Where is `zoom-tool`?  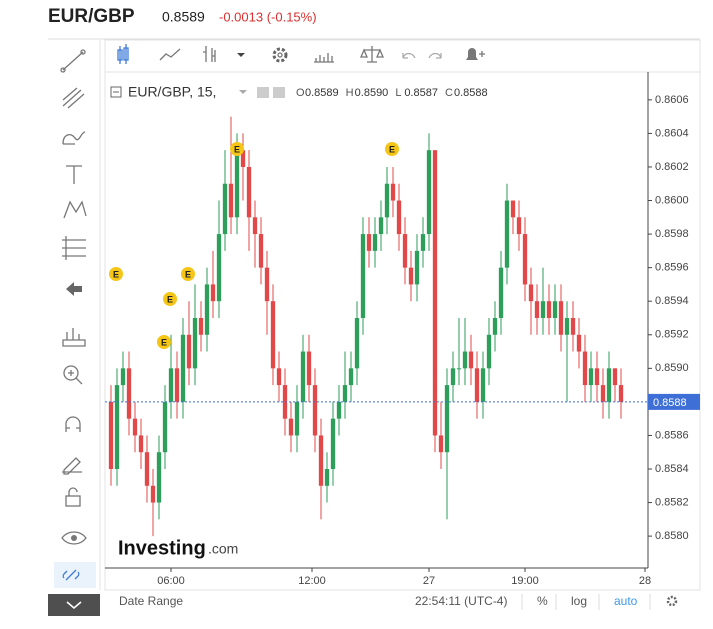
zoom-tool is located at coordinates (73, 375).